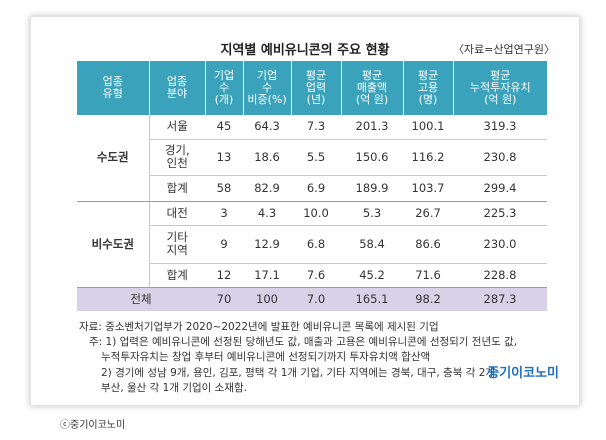 This screenshot has width=606, height=440. Describe the element at coordinates (267, 157) in the screenshot. I see `value-cell: 18.6` at that location.